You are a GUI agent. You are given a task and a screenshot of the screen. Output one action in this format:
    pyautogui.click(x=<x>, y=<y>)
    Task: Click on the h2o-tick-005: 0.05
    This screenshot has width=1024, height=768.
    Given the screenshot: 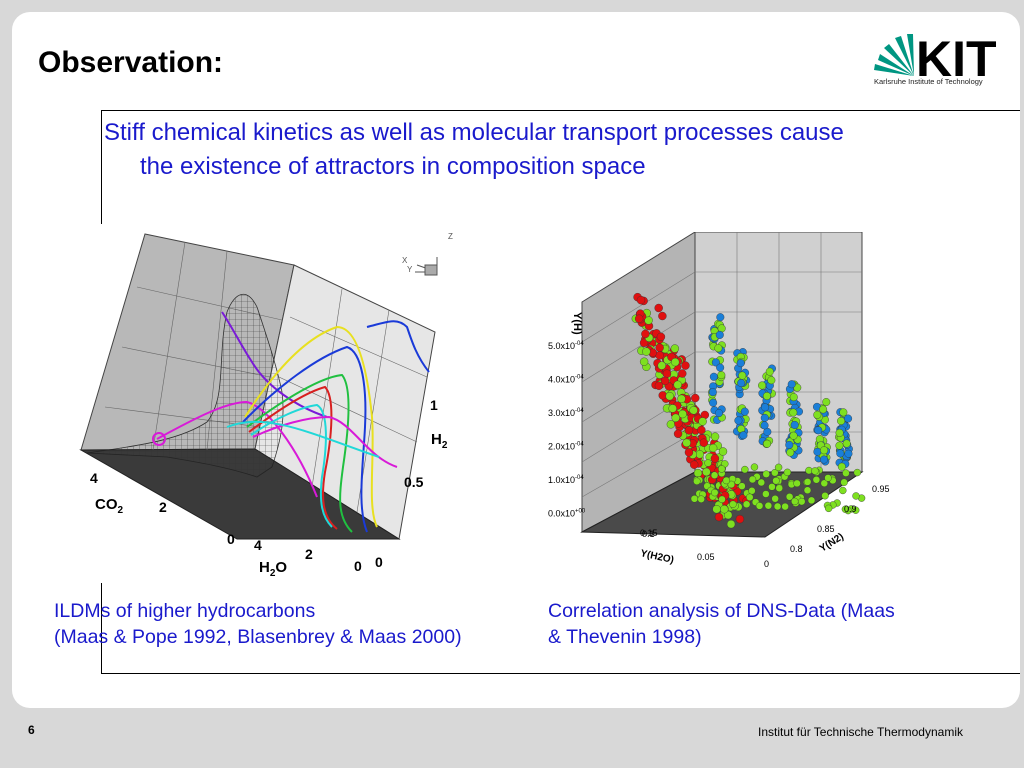 What is the action you would take?
    pyautogui.click(x=706, y=557)
    